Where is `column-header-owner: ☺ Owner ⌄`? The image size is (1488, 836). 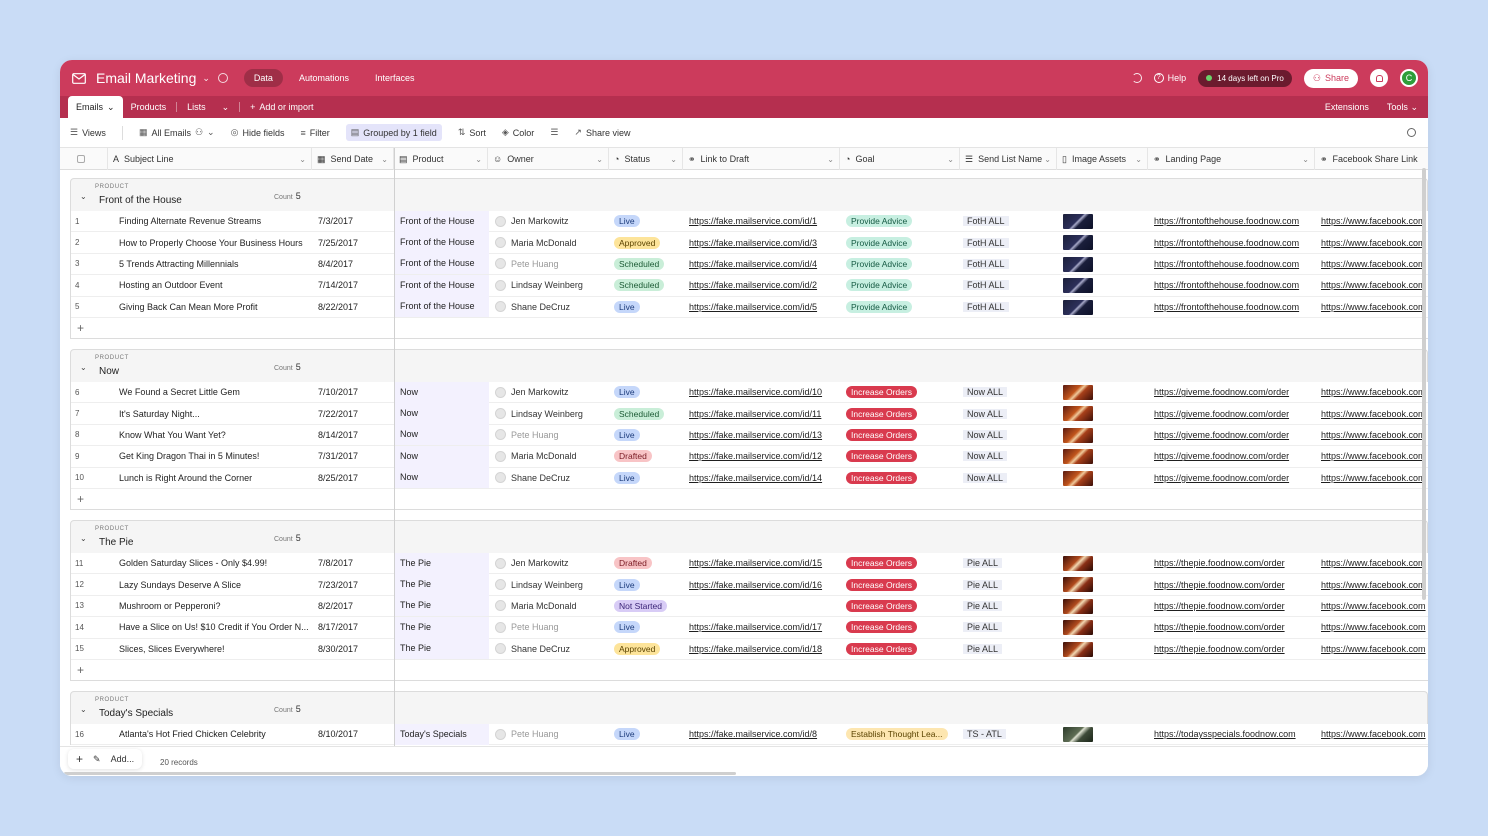
column-header-owner: ☺ Owner ⌄ is located at coordinates (548, 159).